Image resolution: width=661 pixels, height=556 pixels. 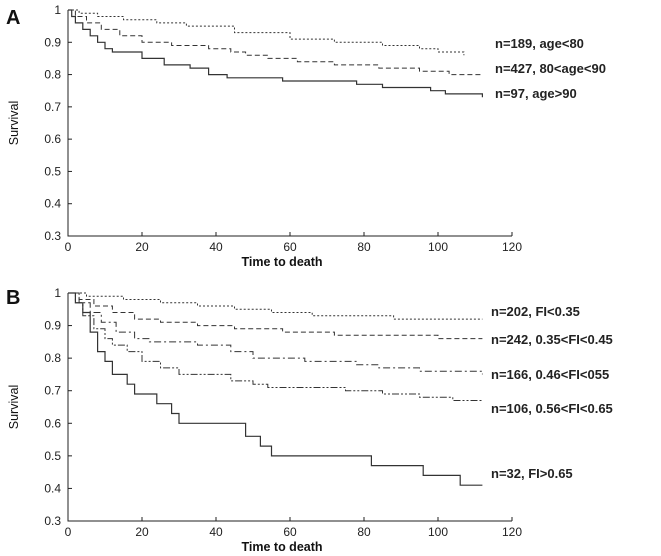 What do you see at coordinates (52, 358) in the screenshot?
I see `panel-b-ytick-label: 0.8` at bounding box center [52, 358].